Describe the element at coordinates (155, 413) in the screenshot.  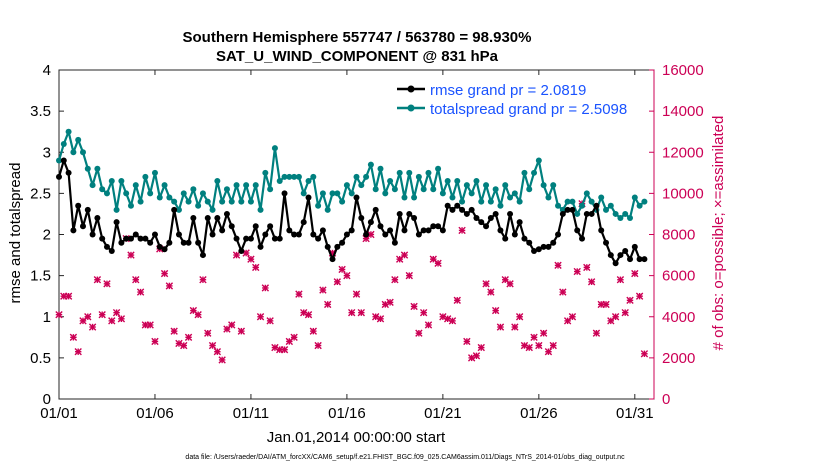
I see `x-tick-label: 01/06` at that location.